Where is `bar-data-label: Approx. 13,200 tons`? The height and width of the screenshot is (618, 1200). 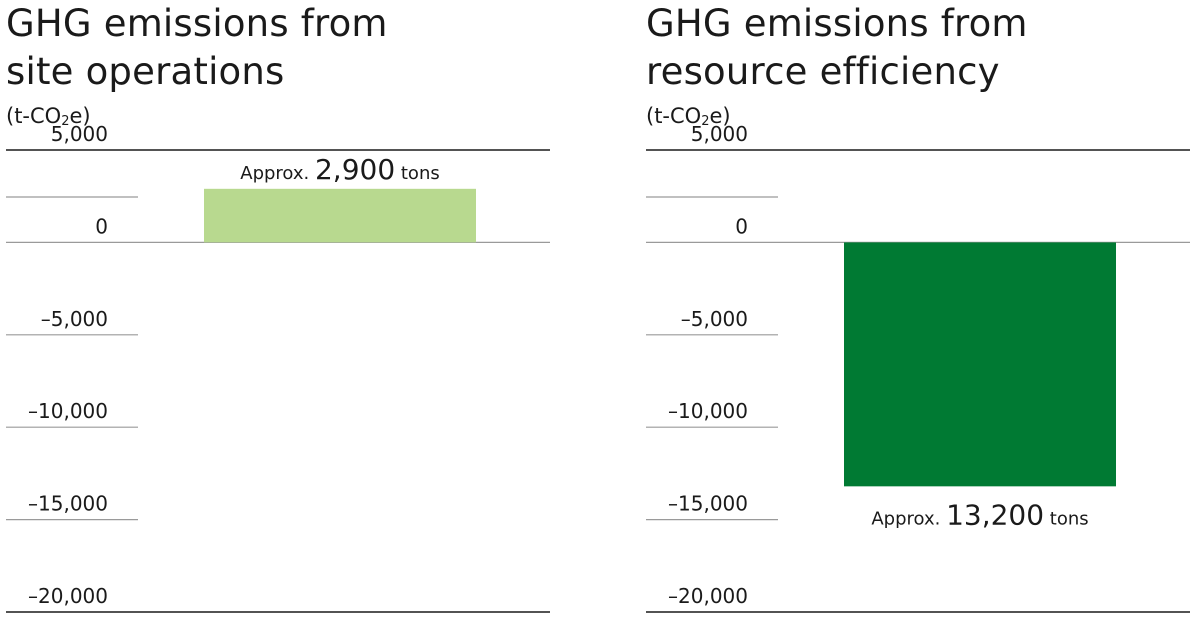
bar-data-label: Approx. 13,200 tons is located at coordinates (979, 514).